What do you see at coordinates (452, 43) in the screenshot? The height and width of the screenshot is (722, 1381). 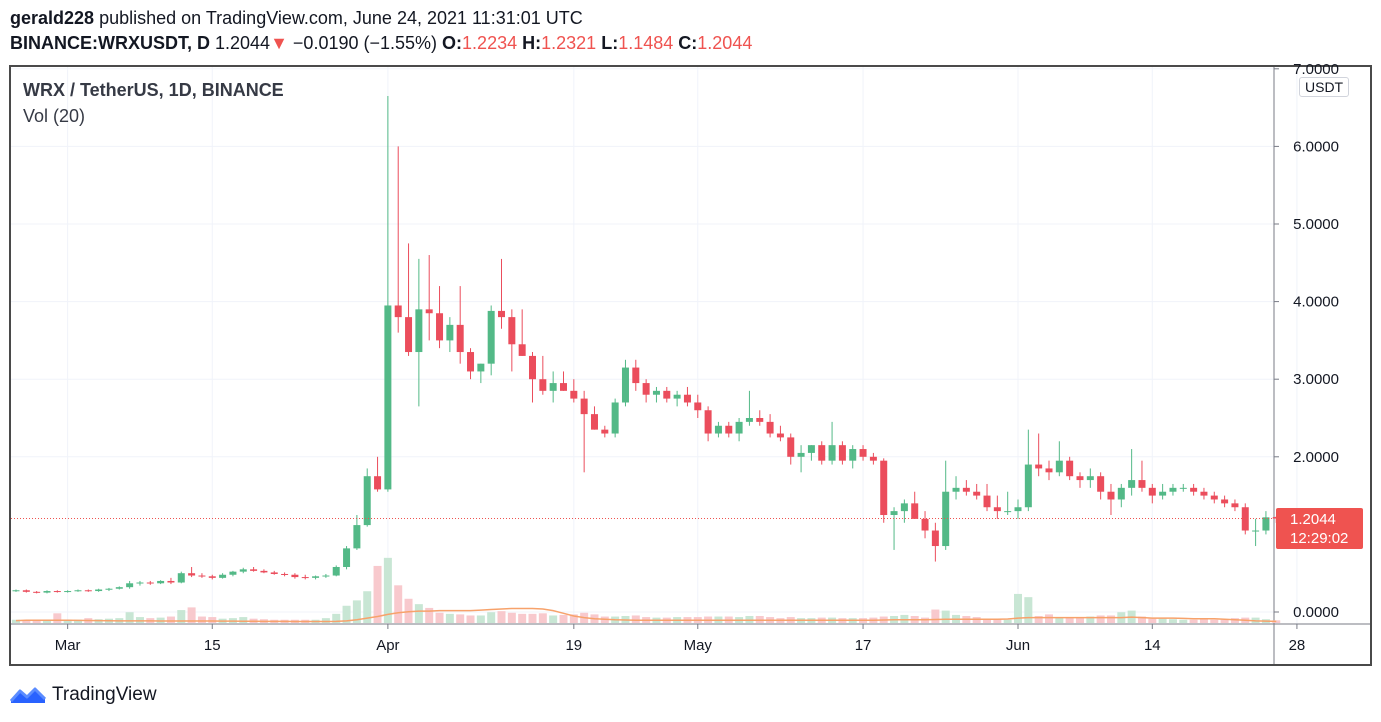 I see `open-label: O:` at bounding box center [452, 43].